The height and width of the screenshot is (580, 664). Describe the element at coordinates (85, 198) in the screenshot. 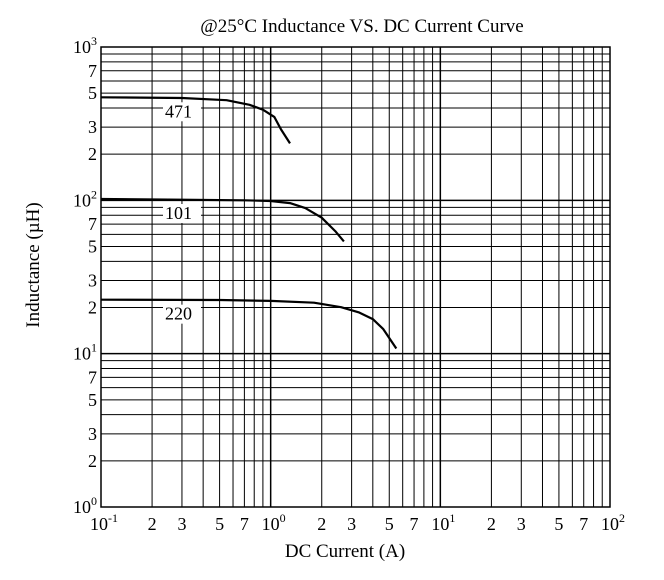

I see `y-tick-label: 10²` at that location.